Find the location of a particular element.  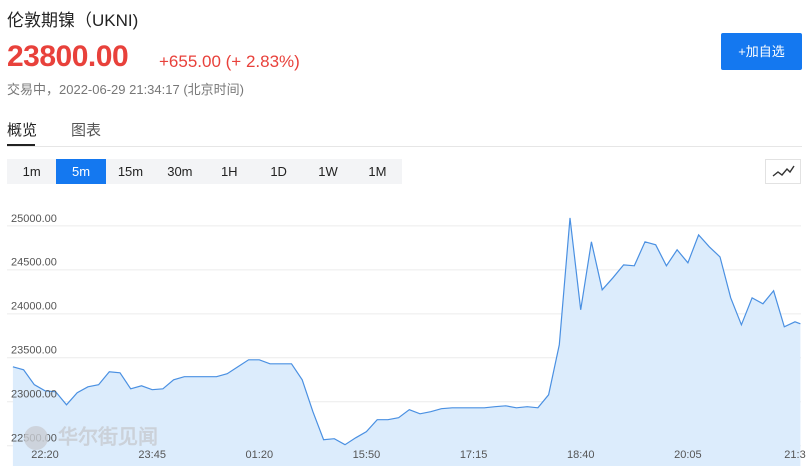

x-tick-label: 20:05 is located at coordinates (688, 455).